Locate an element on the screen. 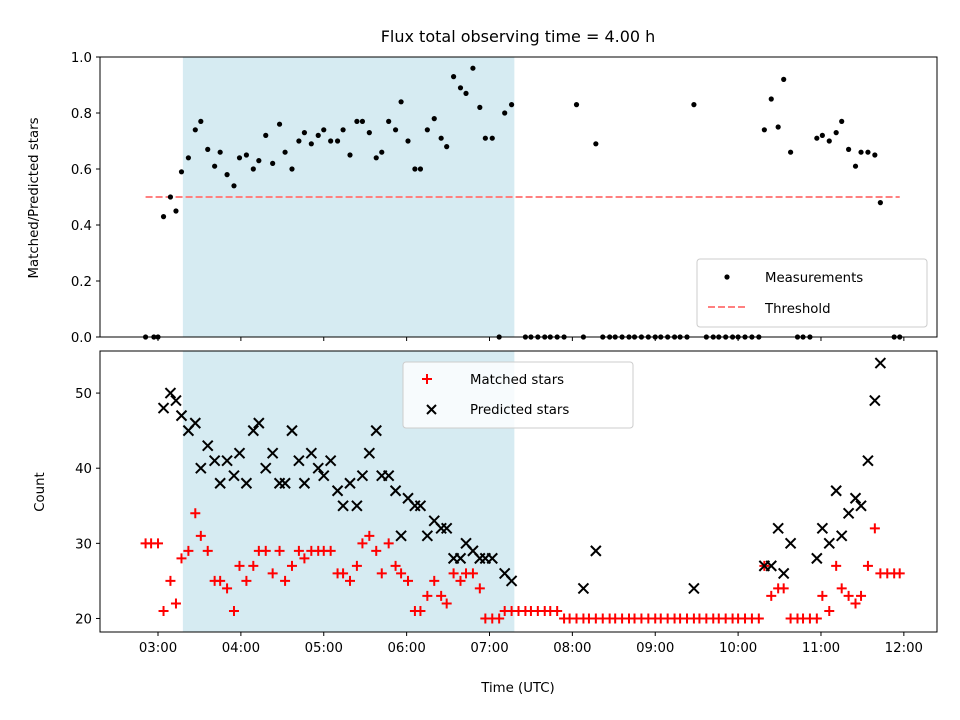 The image size is (960, 720). x-tick-label: 07:00 is located at coordinates (489, 648).